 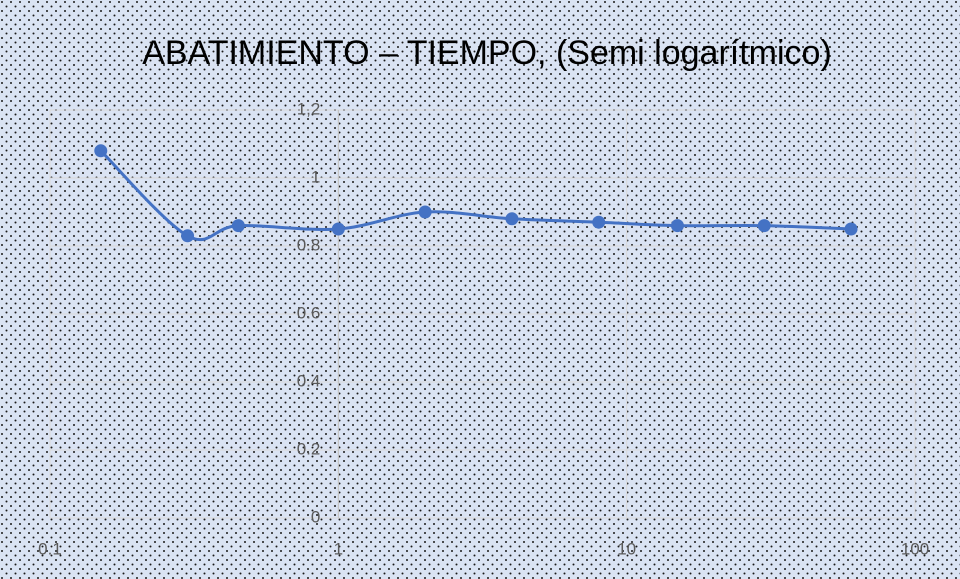 I want to click on y-tick-label: 1, so click(x=315, y=176).